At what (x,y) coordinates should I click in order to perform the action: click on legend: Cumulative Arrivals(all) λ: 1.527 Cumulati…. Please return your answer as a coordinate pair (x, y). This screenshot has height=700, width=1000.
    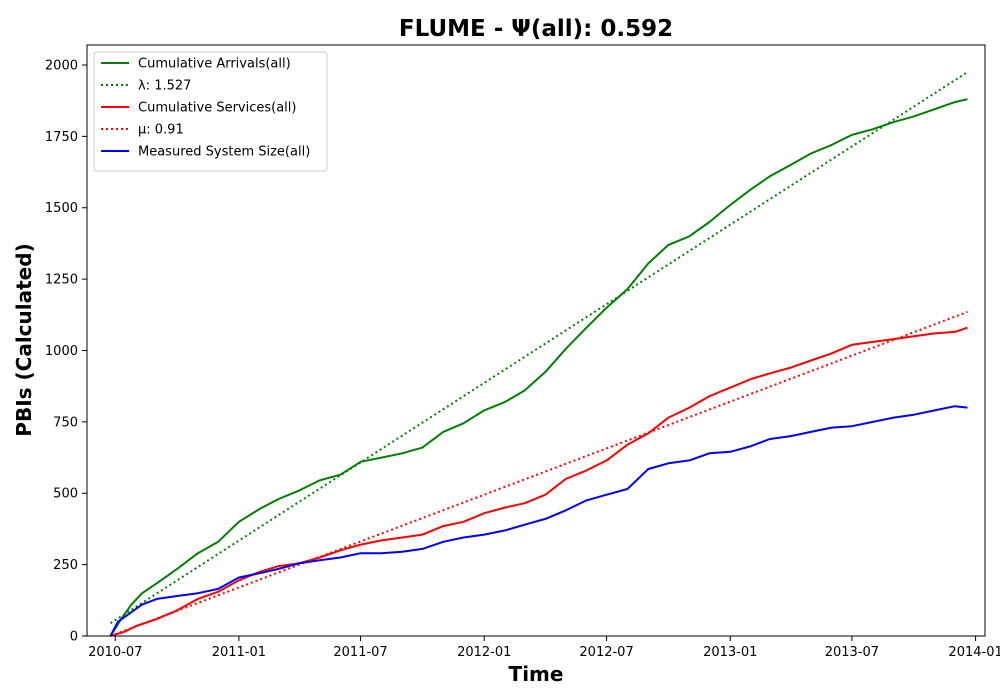
    Looking at the image, I should click on (210, 111).